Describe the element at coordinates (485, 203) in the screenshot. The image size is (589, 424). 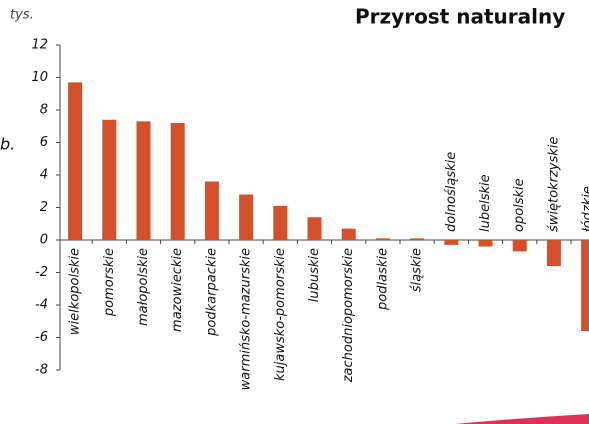
I see `x-tick-label: lubelskie` at that location.